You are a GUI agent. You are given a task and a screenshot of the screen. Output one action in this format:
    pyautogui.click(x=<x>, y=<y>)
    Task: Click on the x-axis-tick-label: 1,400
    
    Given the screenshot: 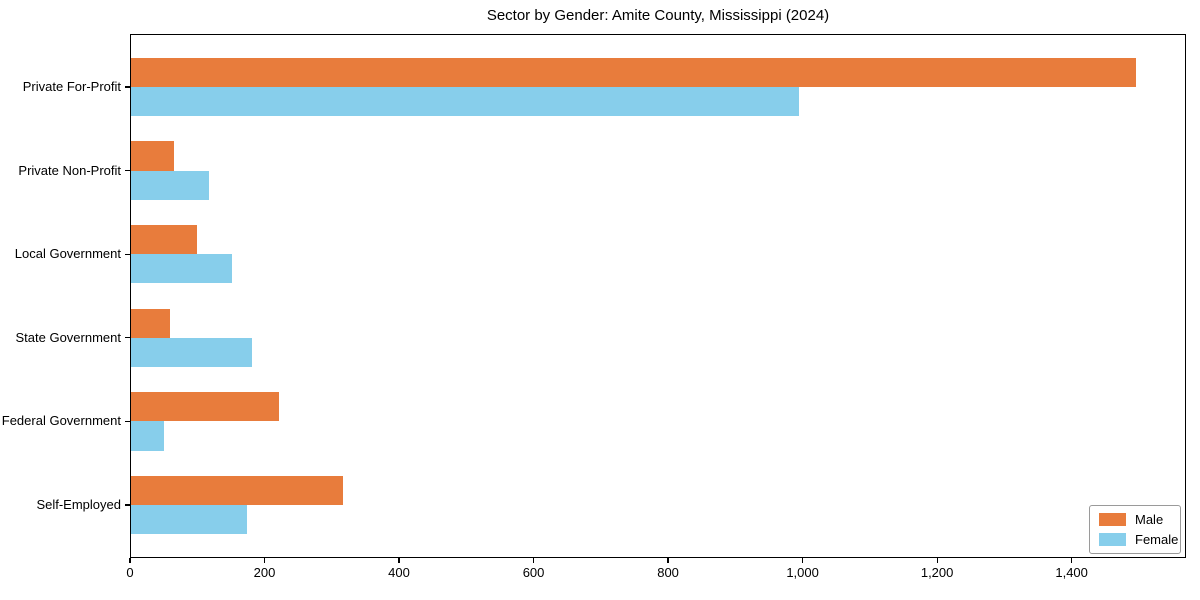 What is the action you would take?
    pyautogui.click(x=1071, y=572)
    